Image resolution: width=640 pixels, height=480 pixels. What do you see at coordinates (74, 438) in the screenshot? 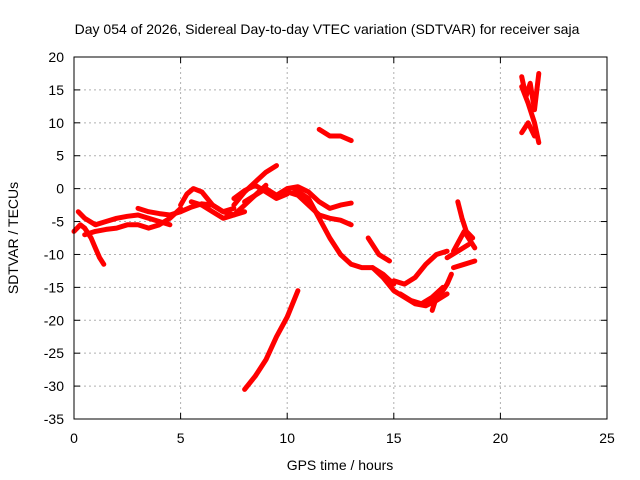
I see `x-tick-label: 0` at bounding box center [74, 438].